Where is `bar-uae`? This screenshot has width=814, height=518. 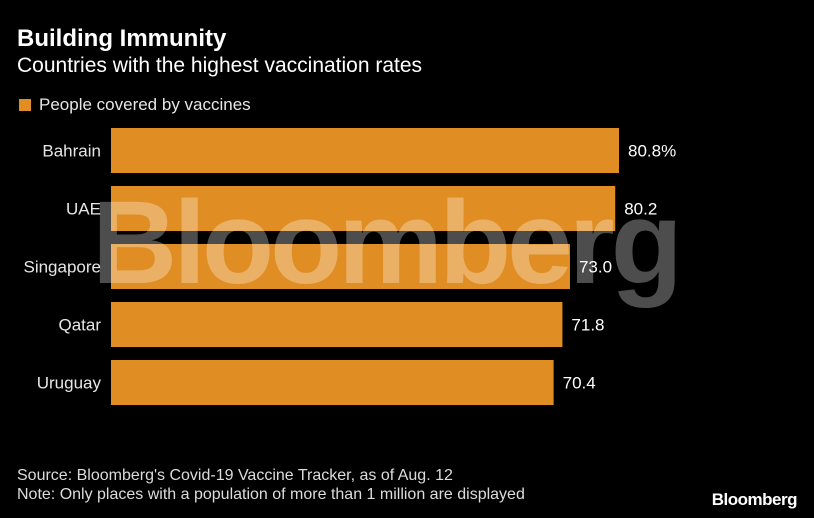
bar-uae is located at coordinates (363, 208).